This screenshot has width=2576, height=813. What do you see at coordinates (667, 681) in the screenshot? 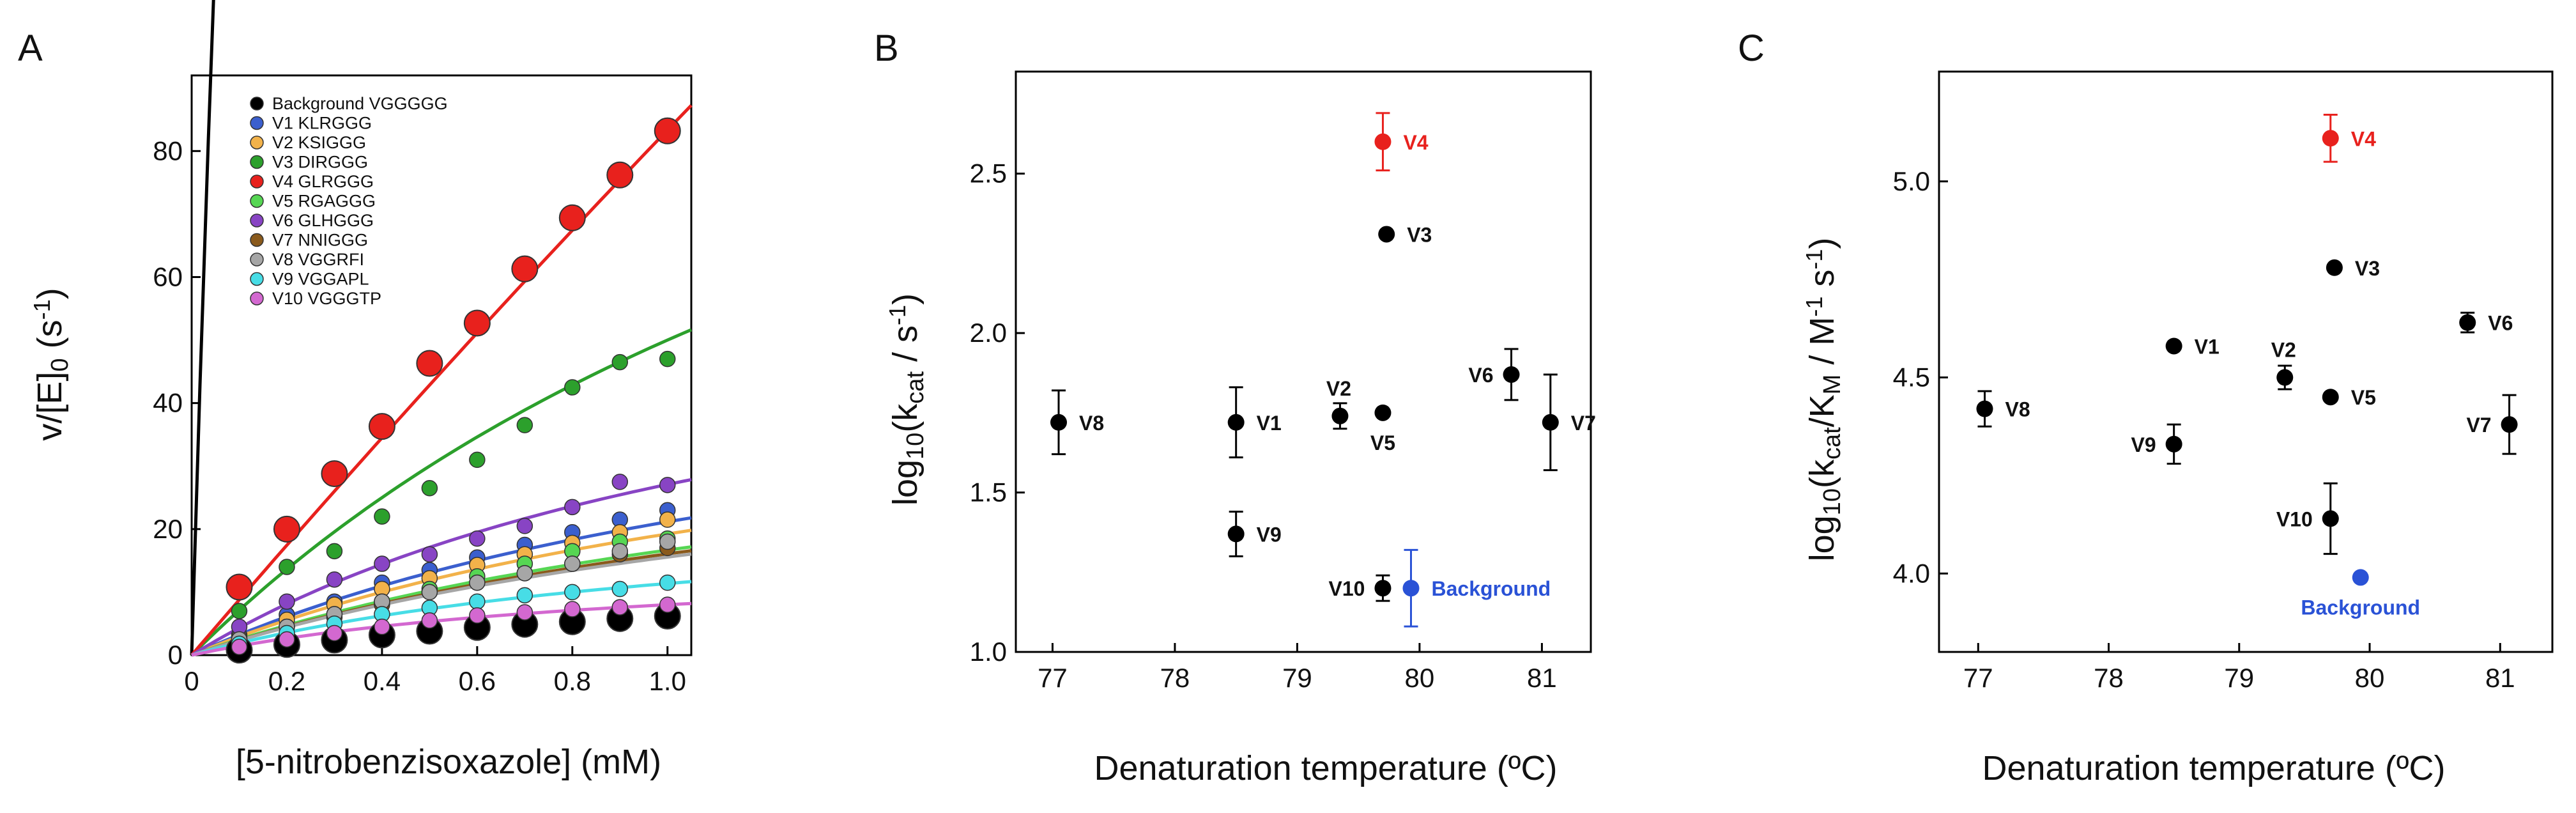
I see `panel-a-x-tick-label: 1.0` at bounding box center [667, 681].